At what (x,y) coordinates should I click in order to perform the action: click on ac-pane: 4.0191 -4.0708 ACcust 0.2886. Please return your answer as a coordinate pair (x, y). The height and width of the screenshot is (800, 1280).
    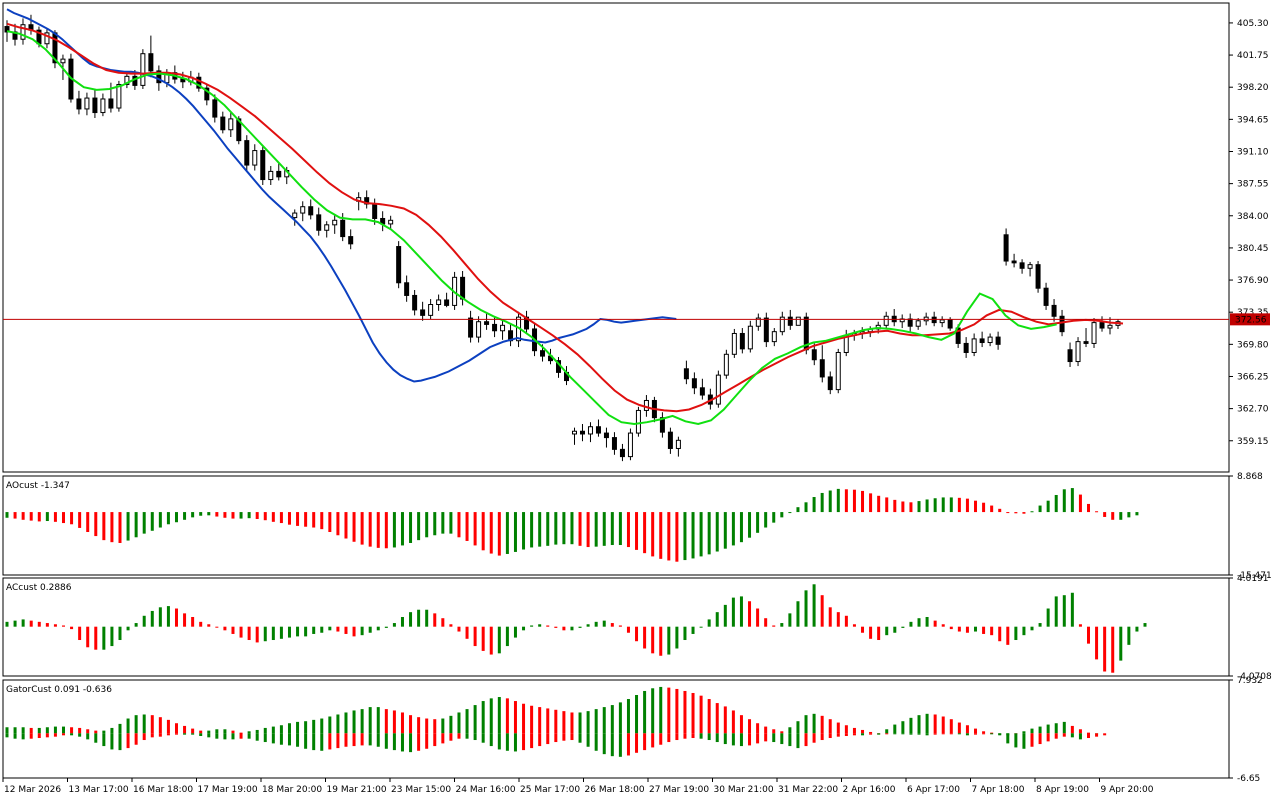
    Looking at the image, I should click on (637, 628).